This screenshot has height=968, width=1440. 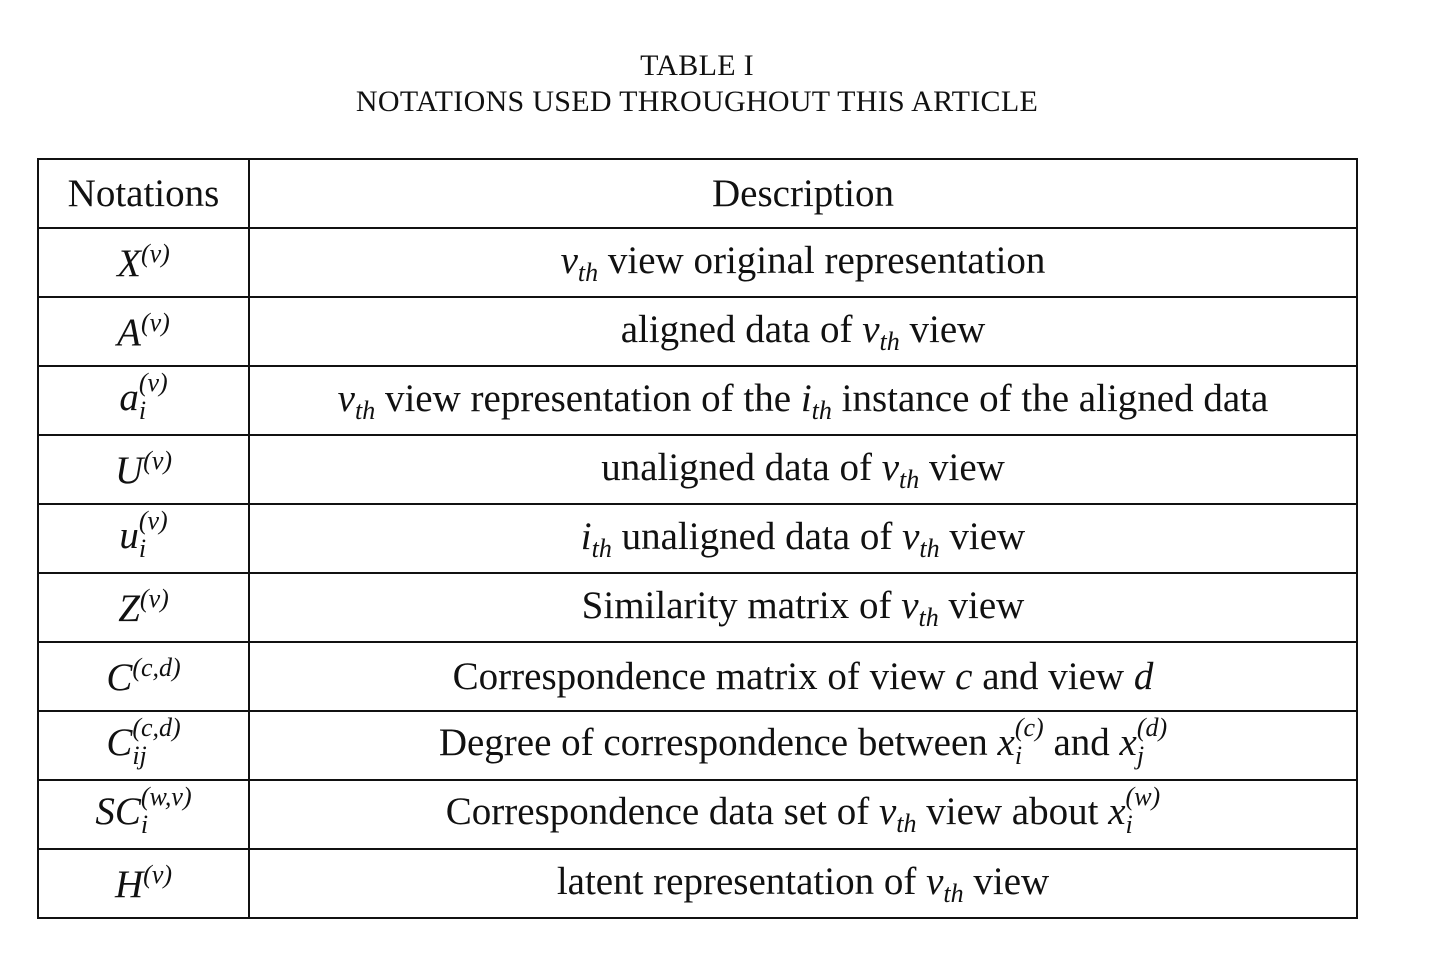 I want to click on description-text: and, so click(x=1081, y=742).